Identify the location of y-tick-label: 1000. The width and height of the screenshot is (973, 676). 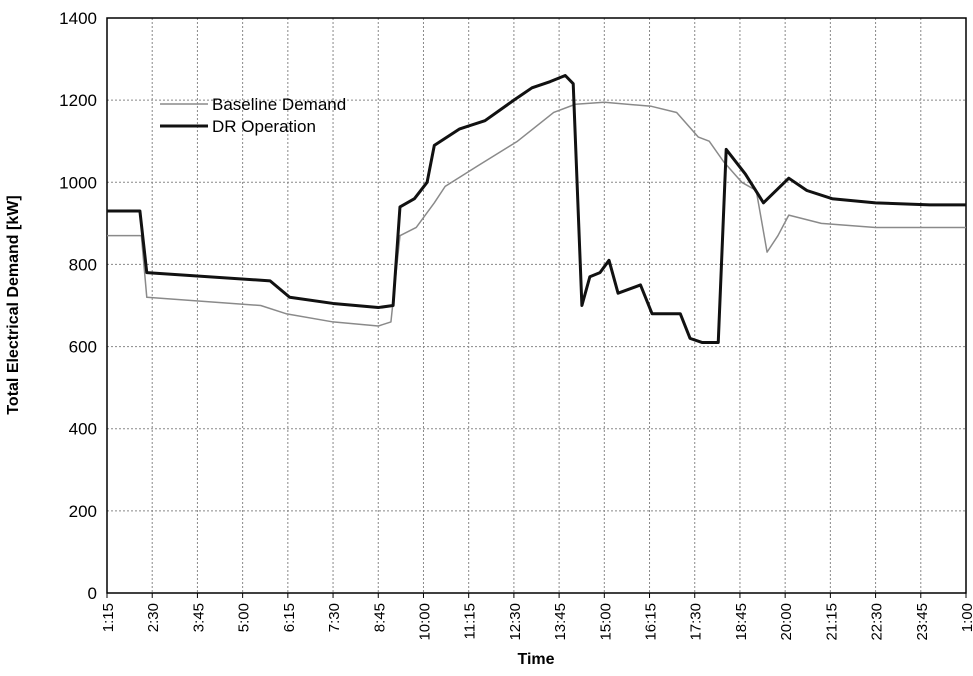
(78, 182).